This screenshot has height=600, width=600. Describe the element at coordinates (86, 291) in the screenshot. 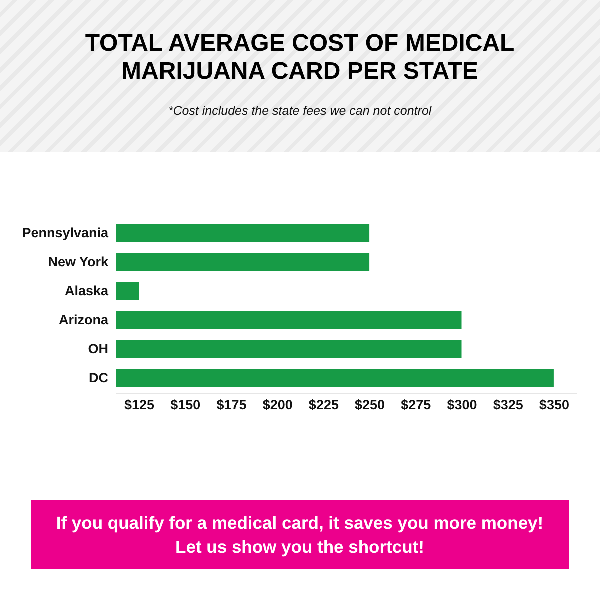

I see `y-tick-label: Alaska` at that location.